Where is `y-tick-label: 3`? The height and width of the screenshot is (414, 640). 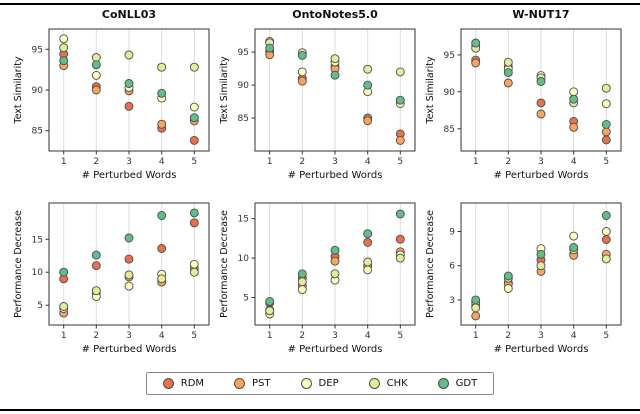
y-tick-label: 3 is located at coordinates (452, 301).